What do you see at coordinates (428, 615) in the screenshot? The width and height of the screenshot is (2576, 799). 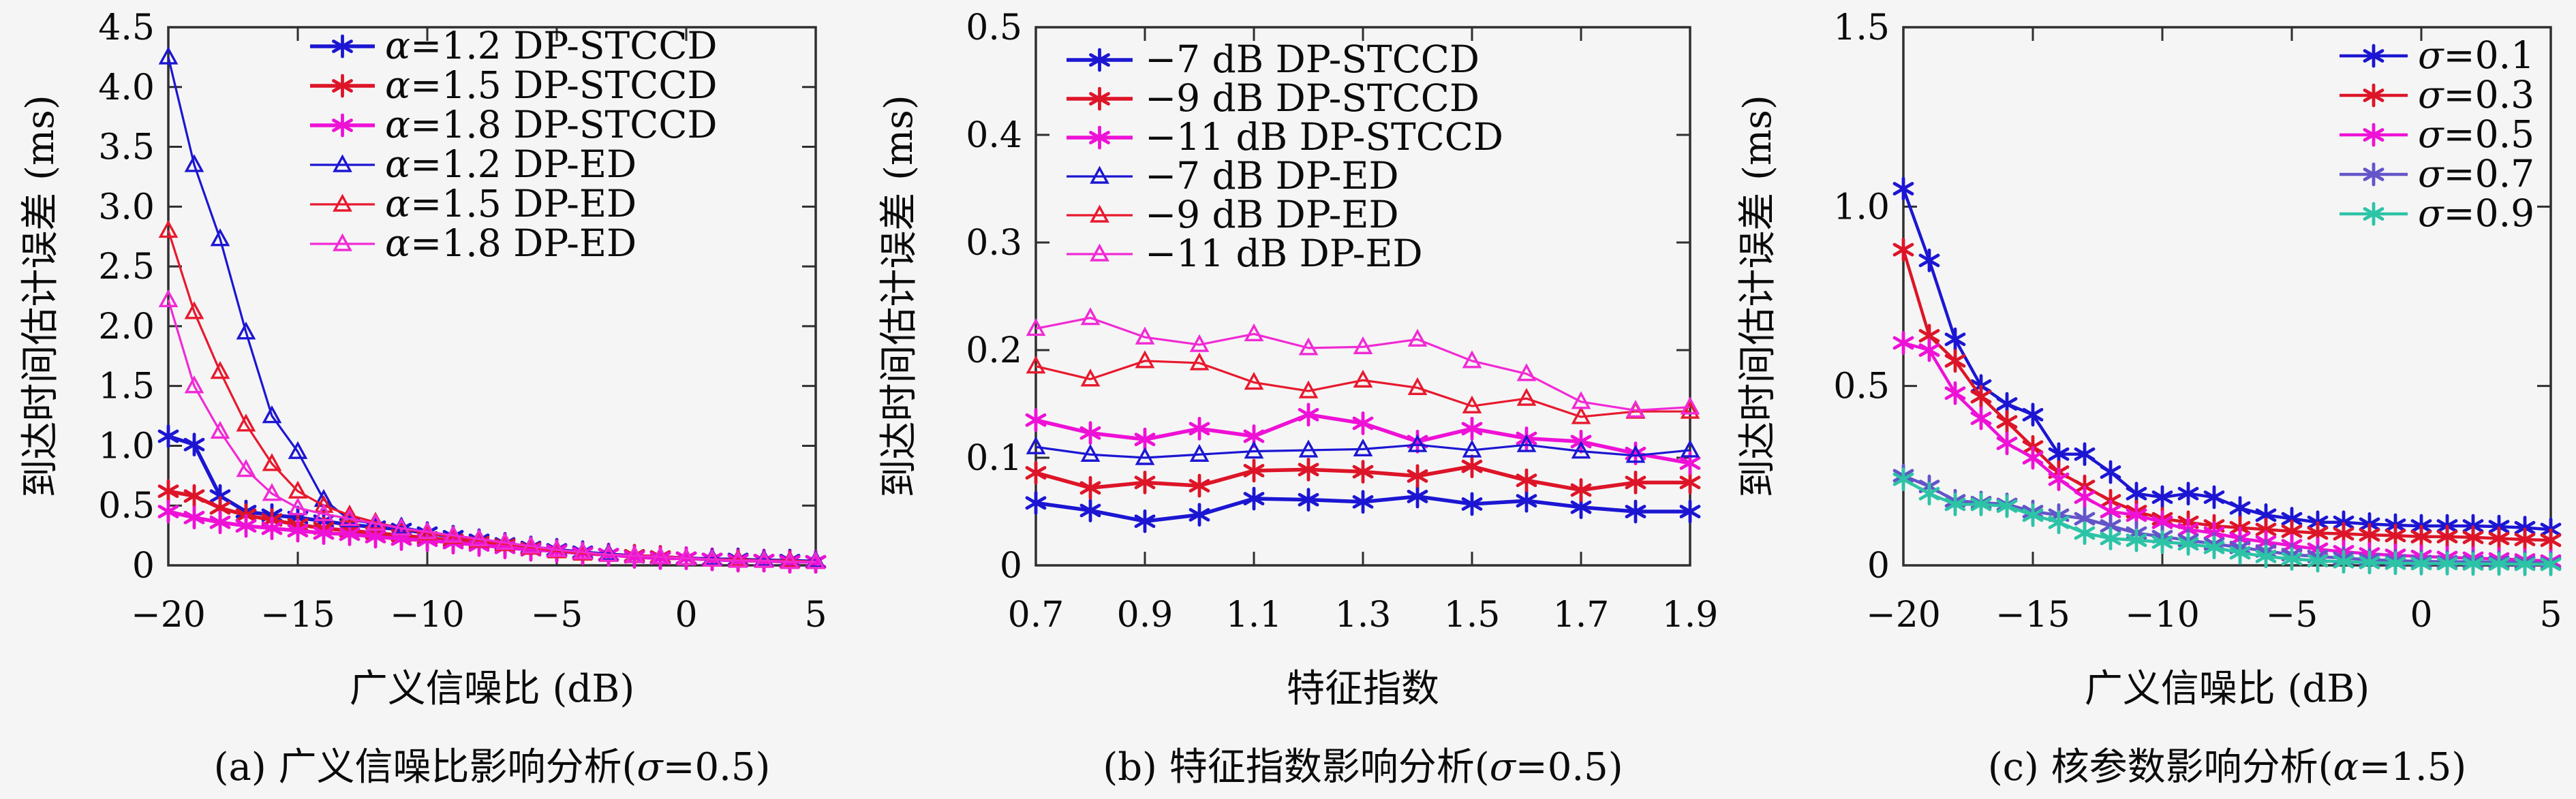 I see `x-tick-label: −10` at bounding box center [428, 615].